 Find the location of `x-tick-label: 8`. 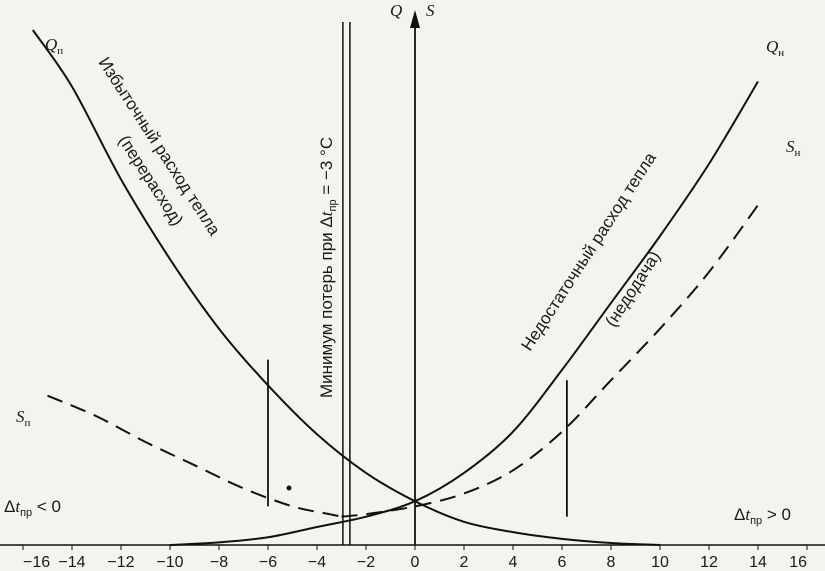

x-tick-label: 8 is located at coordinates (611, 562).